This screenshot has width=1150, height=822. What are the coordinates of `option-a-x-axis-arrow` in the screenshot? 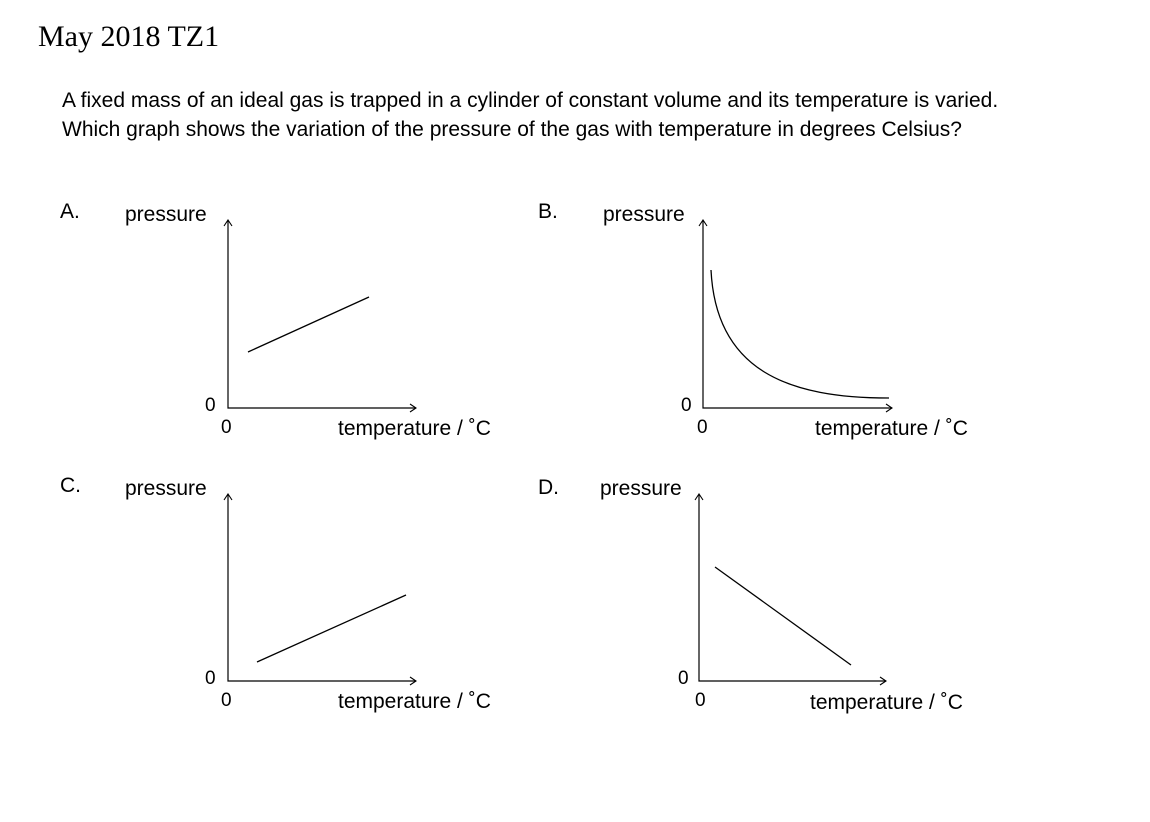 It's located at (413, 408).